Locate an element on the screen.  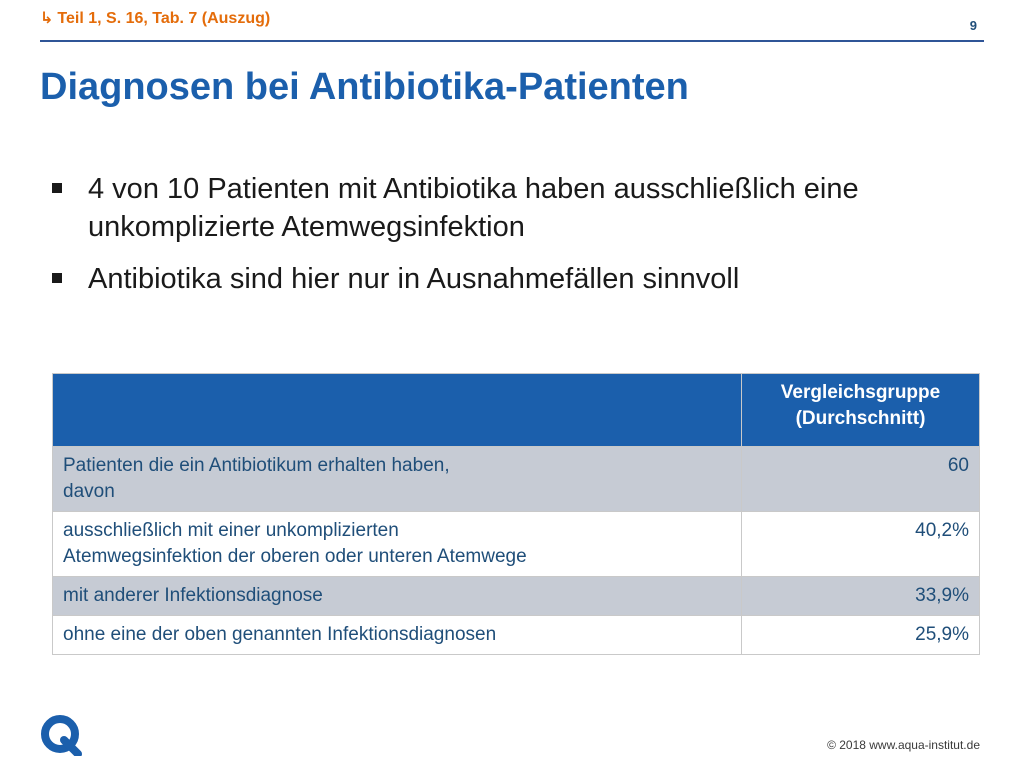
table-header-row: Vergleichsgruppe (Durchschnitt) is located at coordinates (516, 410).